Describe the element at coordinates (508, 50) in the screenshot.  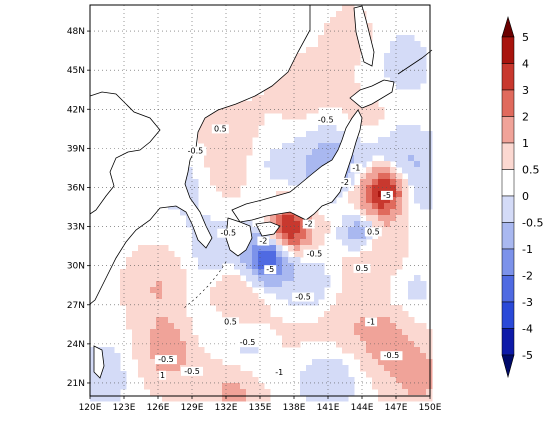
I see `colorbar-segment` at that location.